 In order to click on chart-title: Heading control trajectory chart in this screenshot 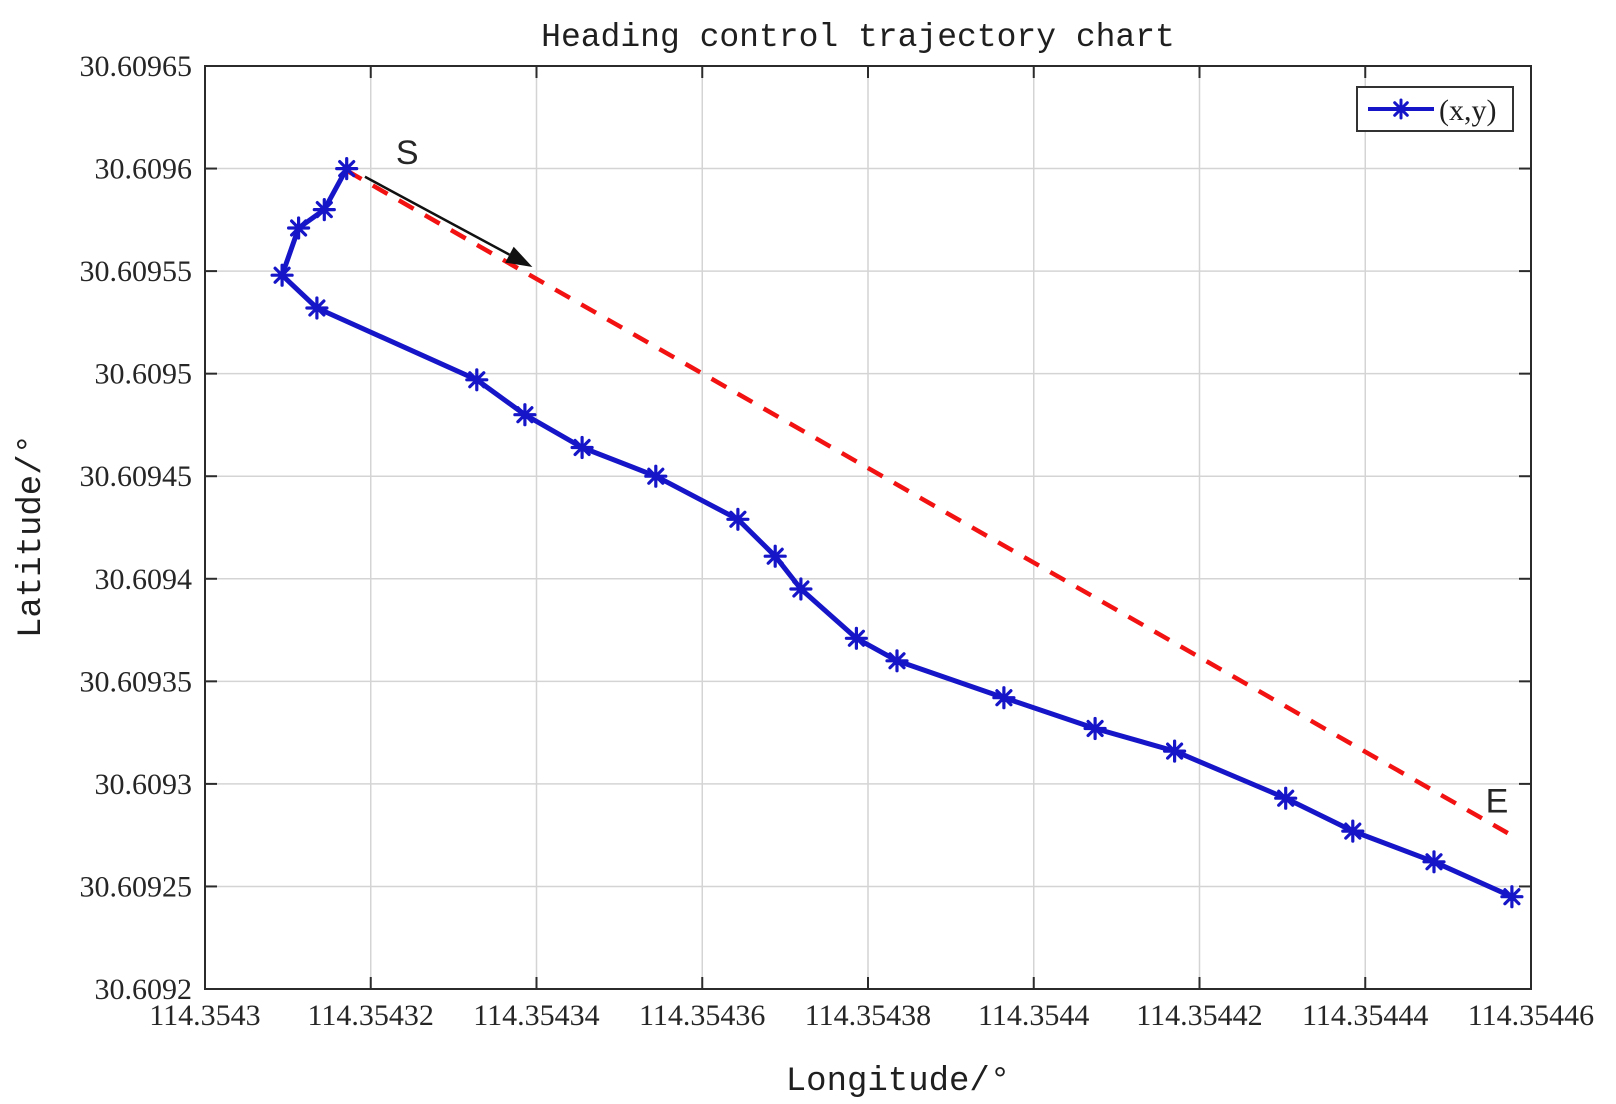, I will do `click(858, 37)`.